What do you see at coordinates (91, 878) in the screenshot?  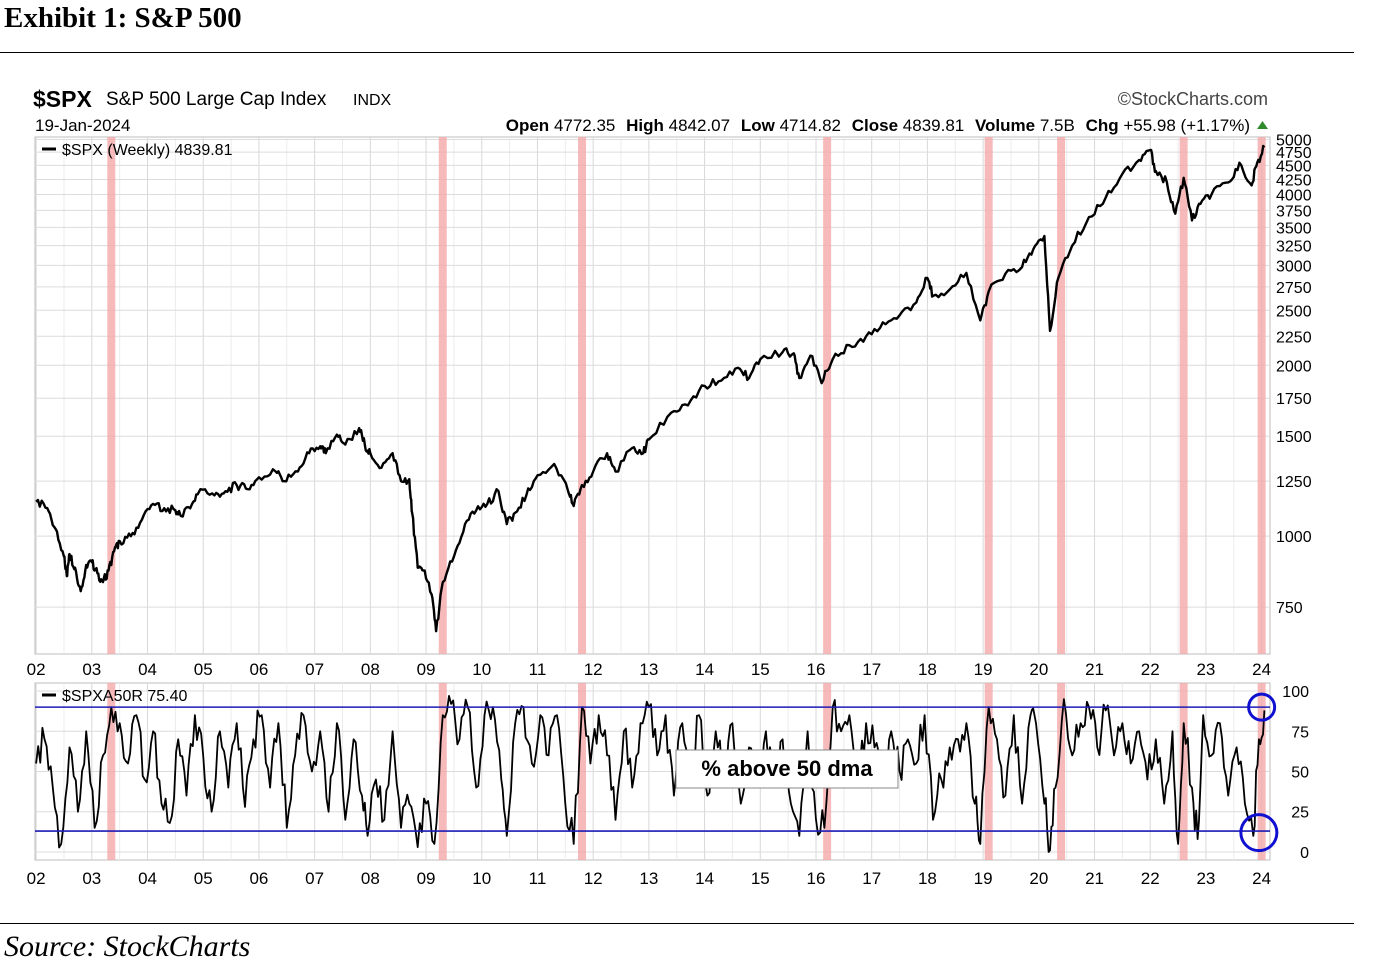 I see `breadth-x-tick-03: 03` at bounding box center [91, 878].